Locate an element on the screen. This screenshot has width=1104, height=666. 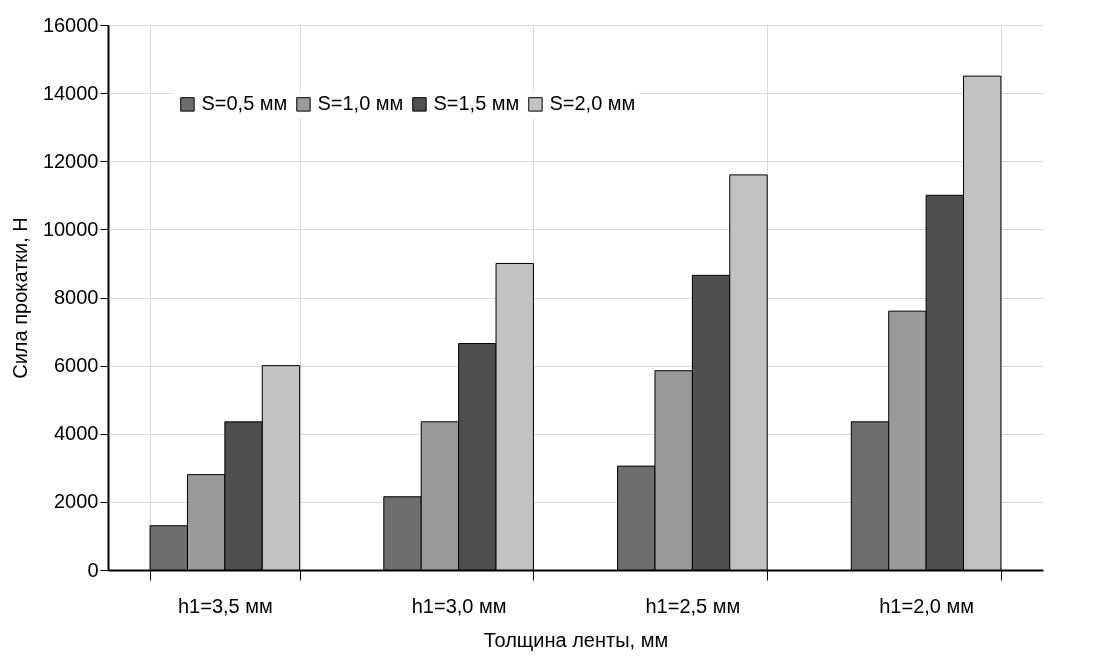
x-axis-title: Толщина ленты, мм is located at coordinates (576, 639).